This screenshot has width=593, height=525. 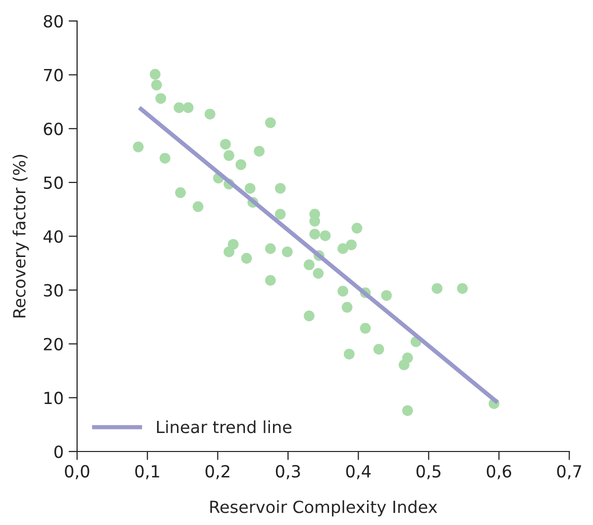 I want to click on y-tick-label: 20, so click(x=53, y=344).